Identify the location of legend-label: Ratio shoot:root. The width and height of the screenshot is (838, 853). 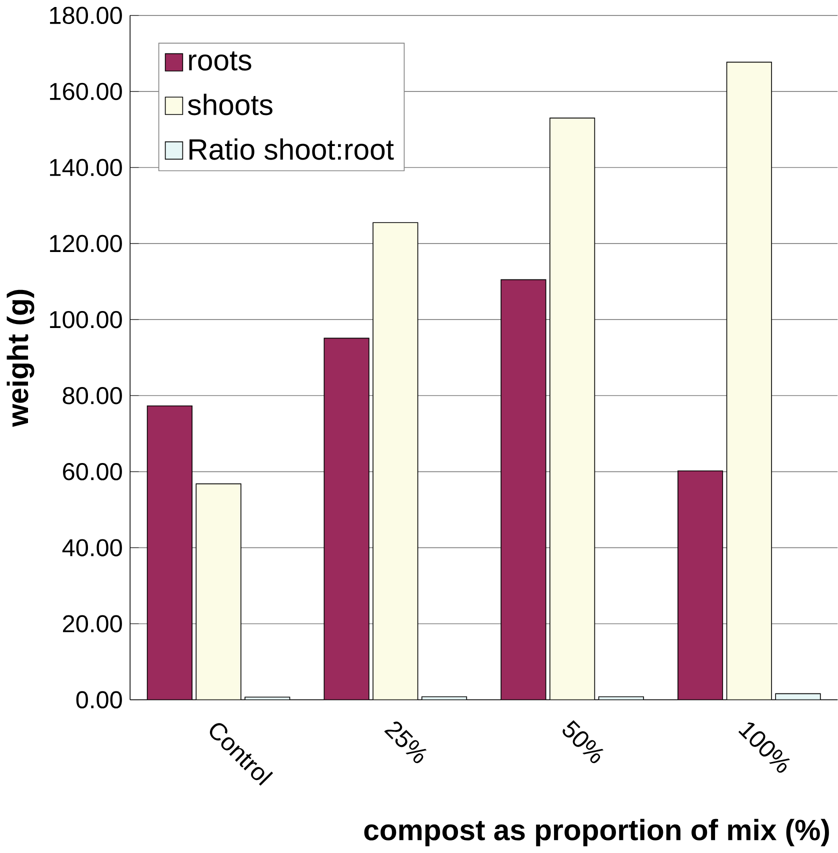
(292, 149).